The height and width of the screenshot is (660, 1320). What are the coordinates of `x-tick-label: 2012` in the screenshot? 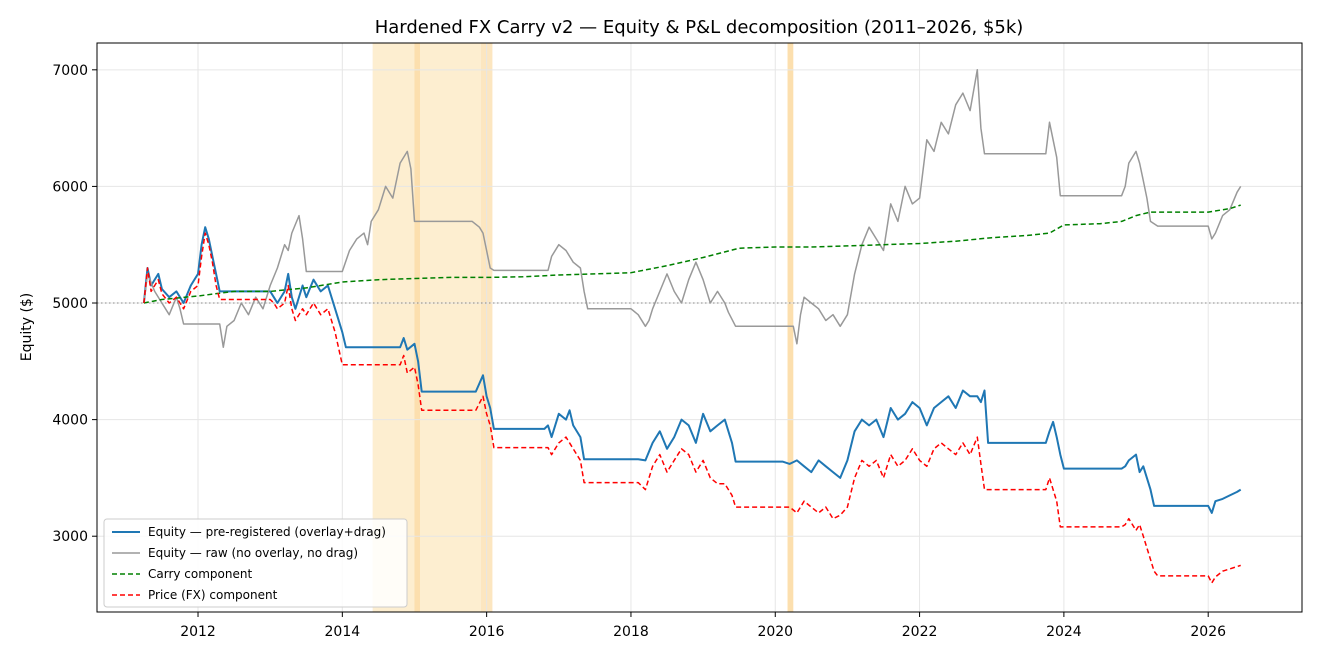 It's located at (198, 632).